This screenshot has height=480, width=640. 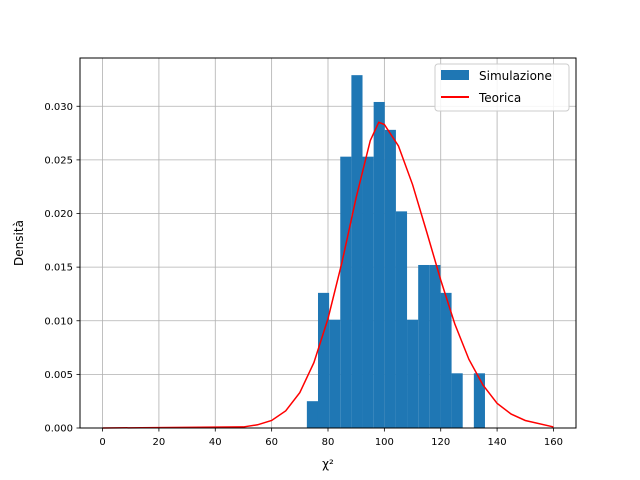 I want to click on x-tick-label: 40, so click(x=215, y=442).